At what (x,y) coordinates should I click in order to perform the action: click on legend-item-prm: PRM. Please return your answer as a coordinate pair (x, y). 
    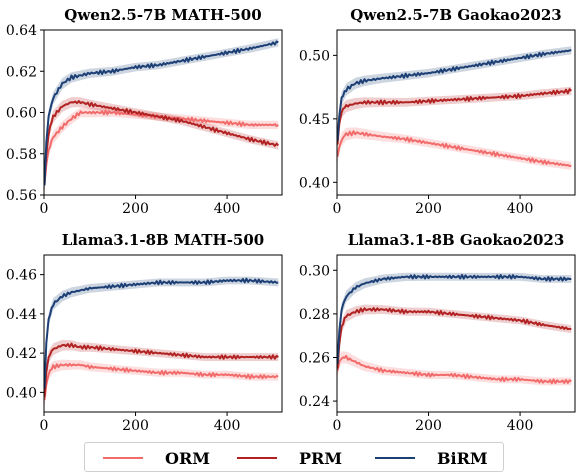
    Looking at the image, I should click on (289, 458).